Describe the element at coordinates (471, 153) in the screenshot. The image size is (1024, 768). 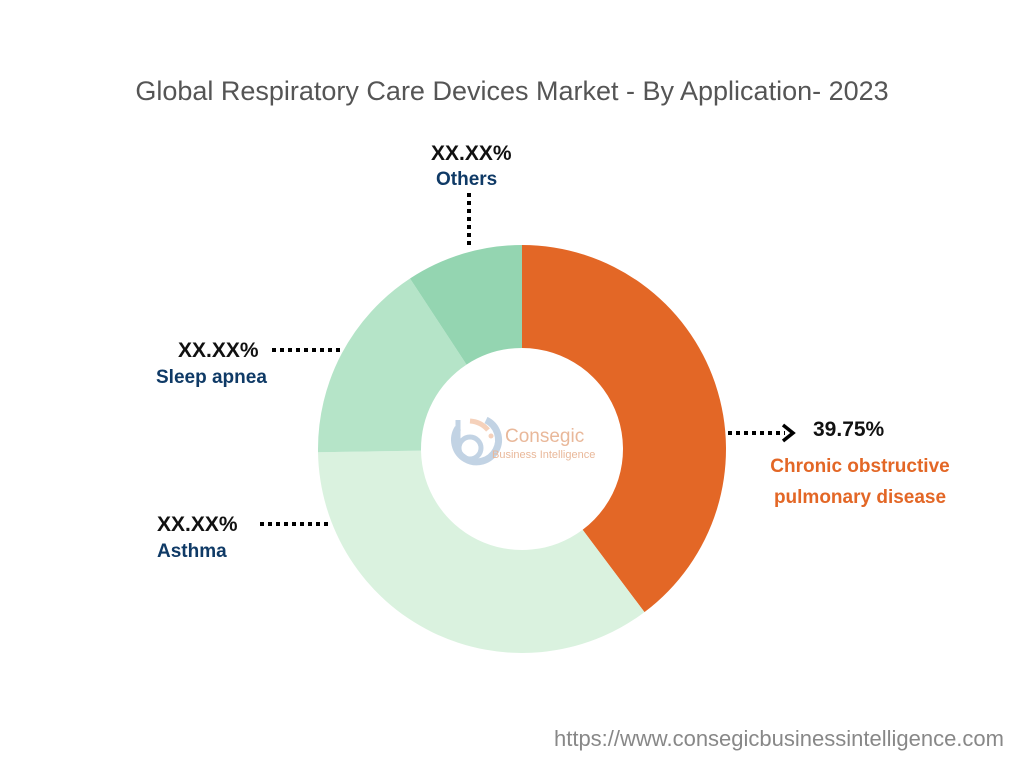
I see `data-label-others: XX.XX%` at that location.